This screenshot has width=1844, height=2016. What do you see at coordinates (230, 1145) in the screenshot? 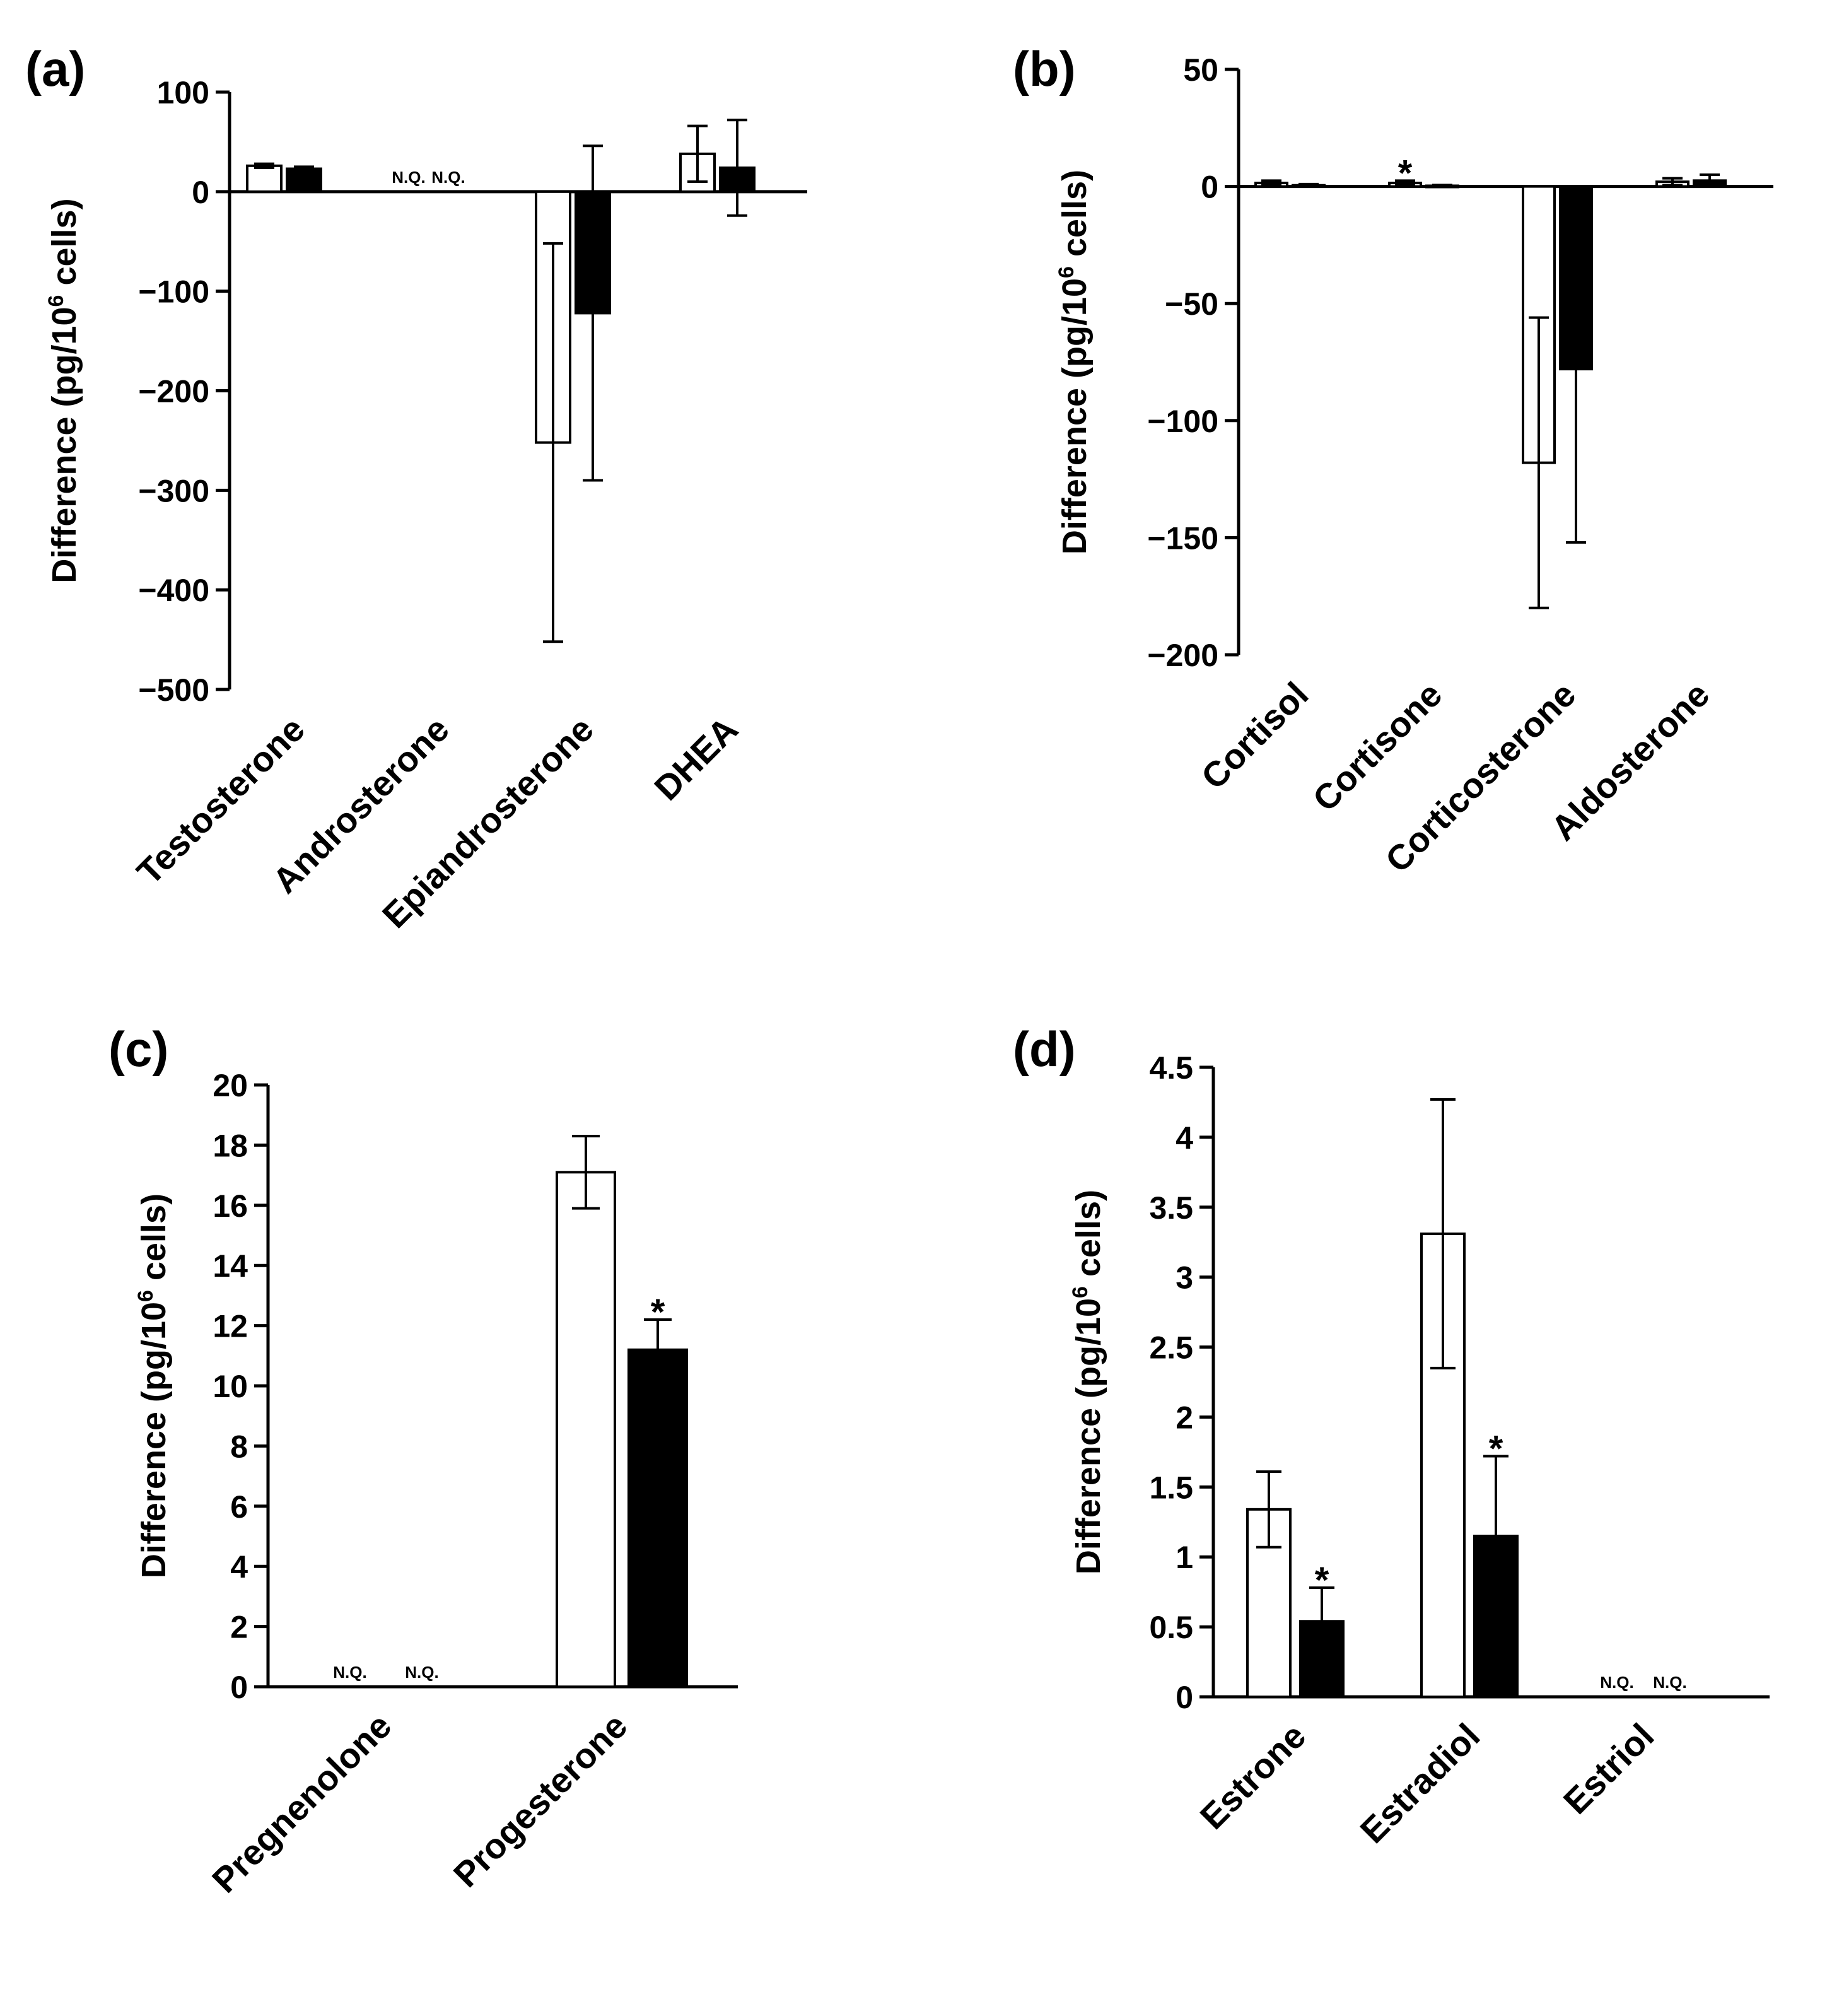
I see `y-tick-label: 18` at bounding box center [230, 1145].